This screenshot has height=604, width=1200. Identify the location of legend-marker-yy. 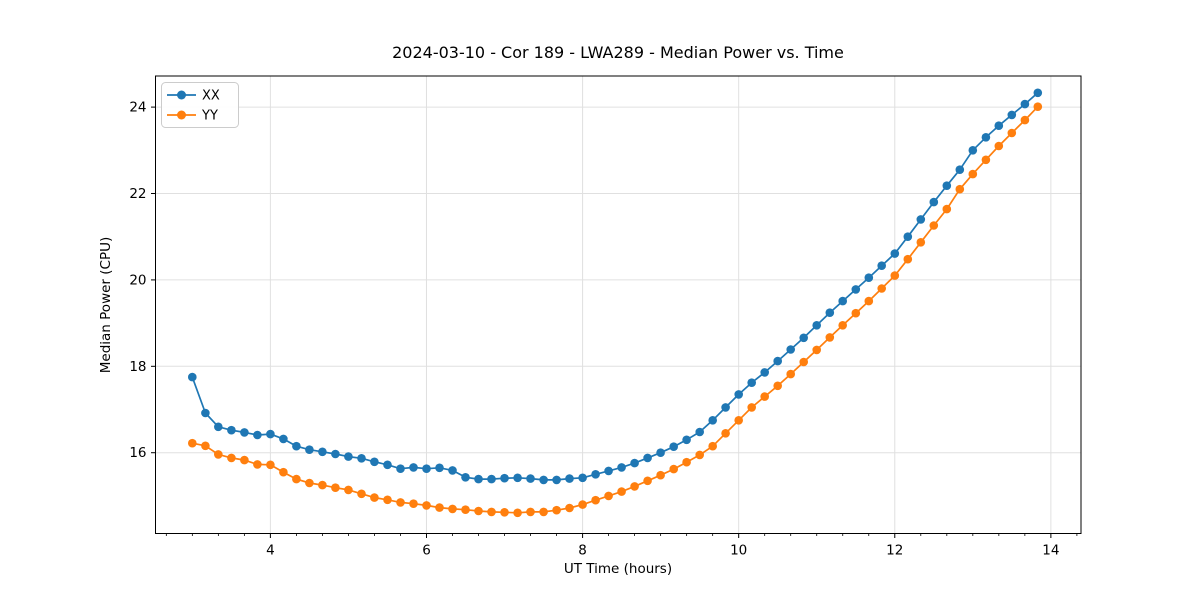
(181, 115).